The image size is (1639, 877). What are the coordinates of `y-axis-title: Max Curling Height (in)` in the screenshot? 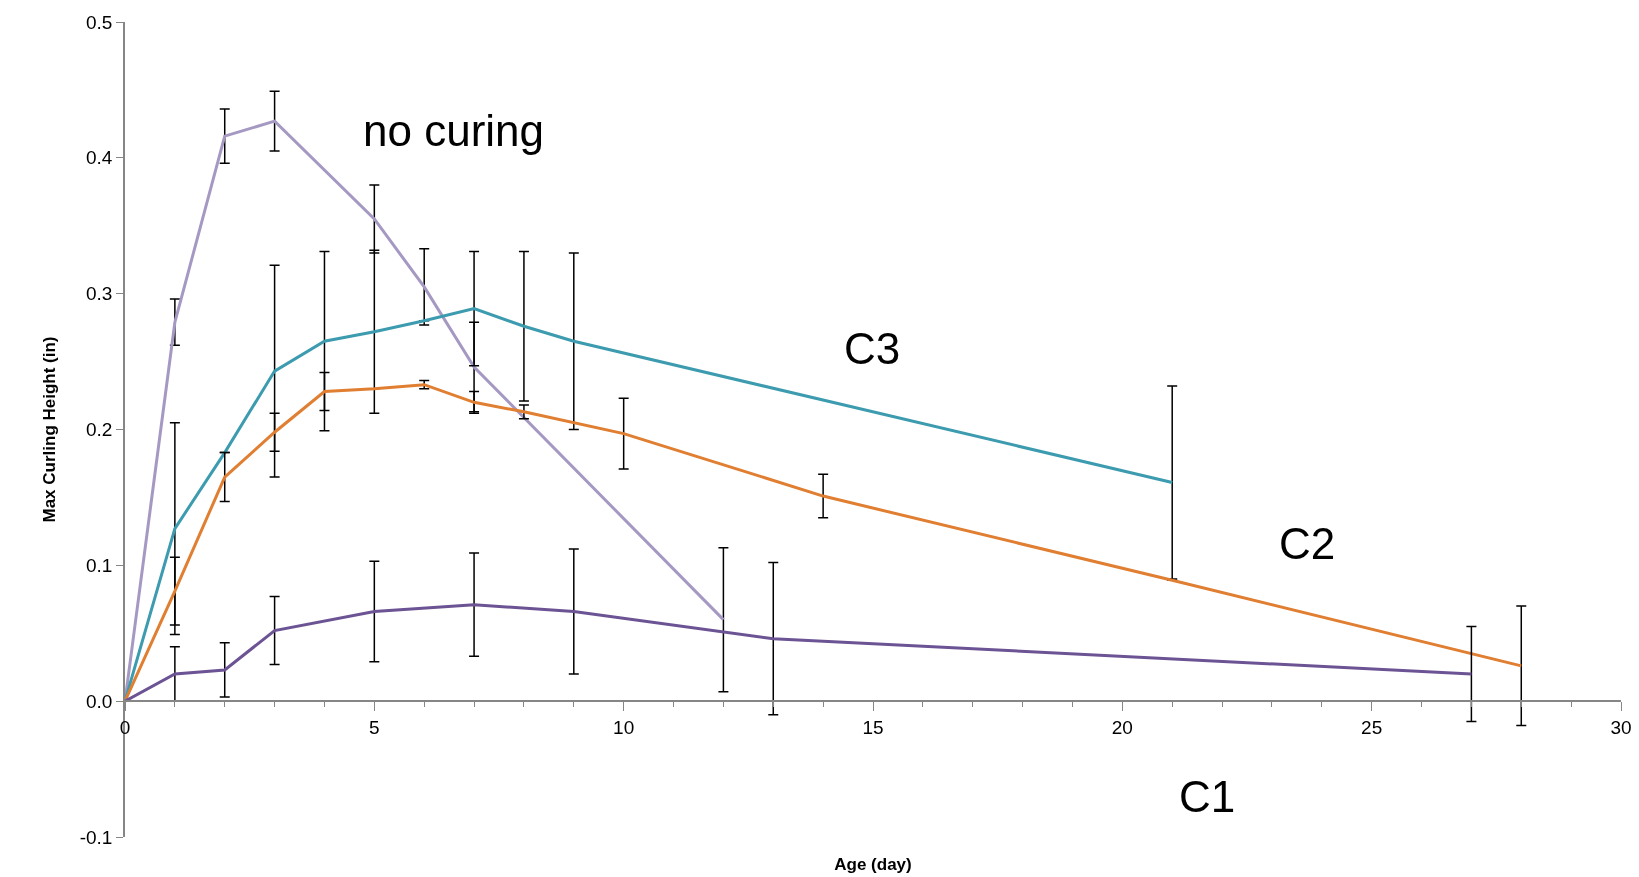 It's located at (49, 429).